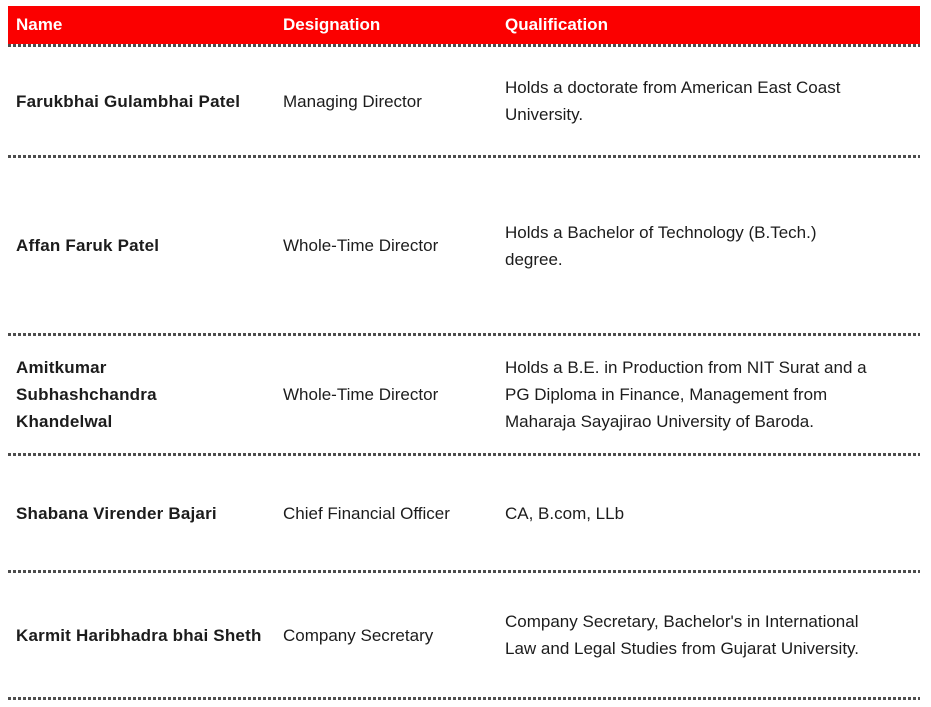 This screenshot has height=707, width=931. I want to click on table-header-row: Name Designation Qualification, so click(464, 25).